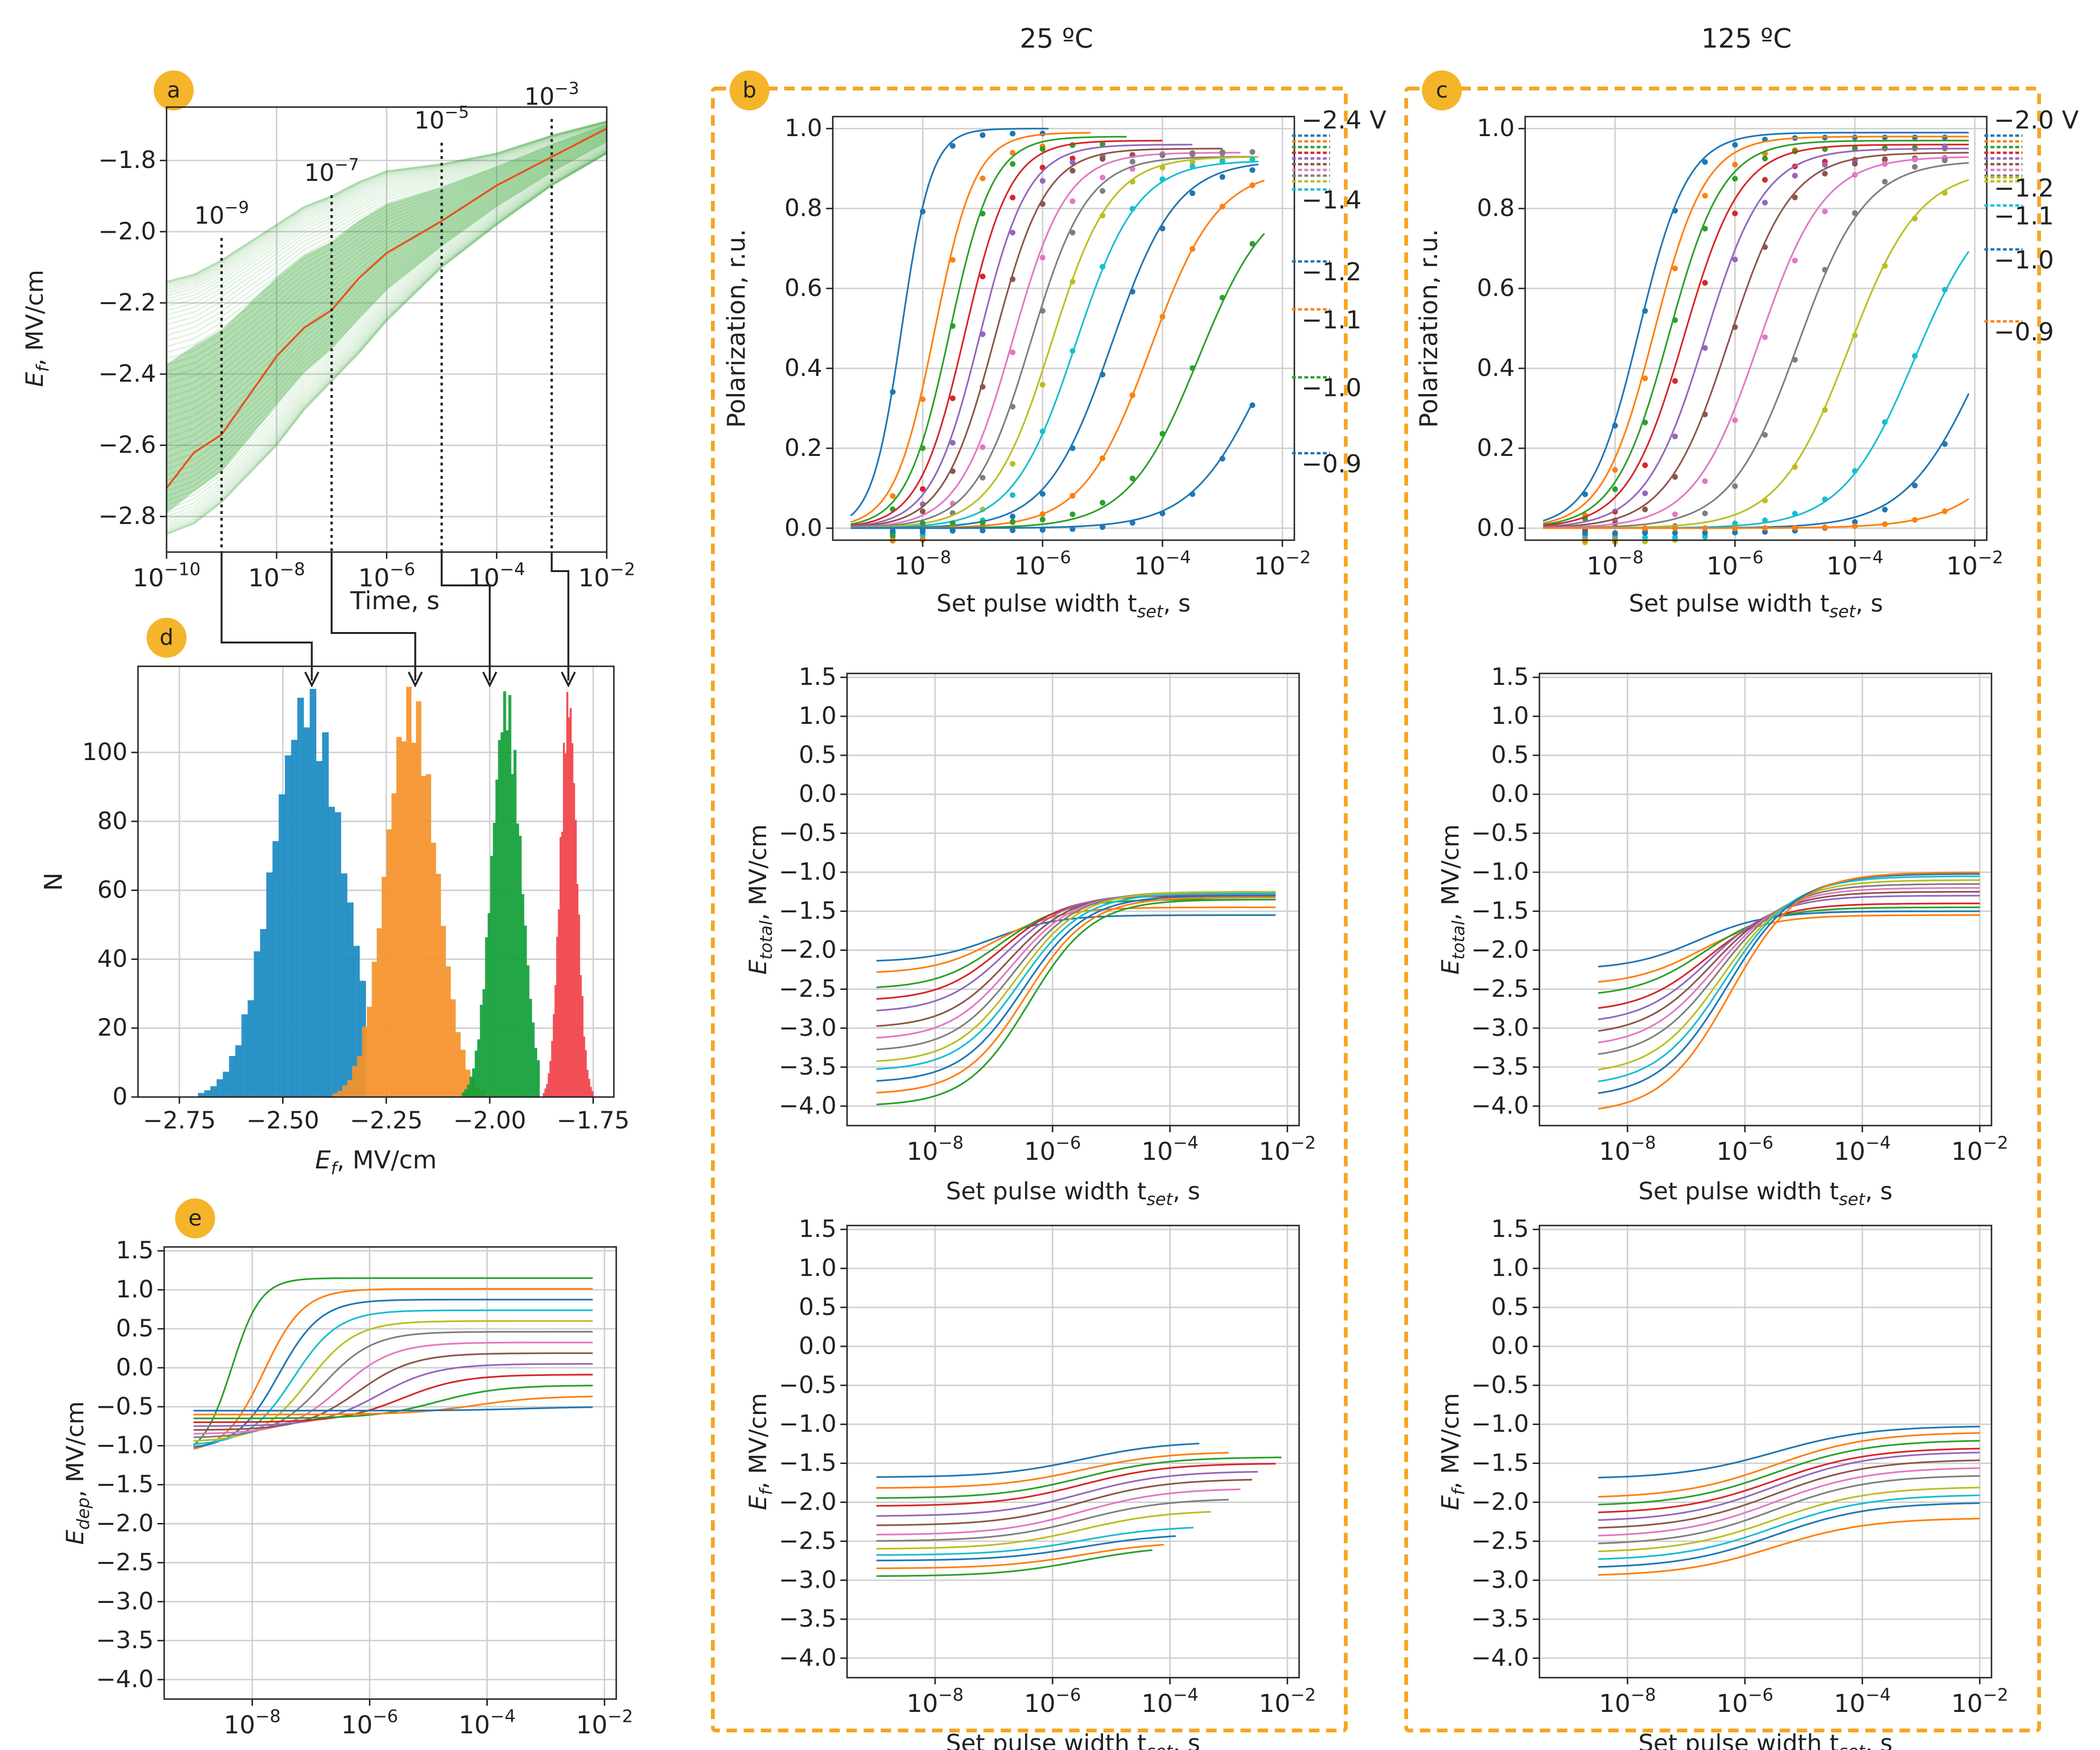 The width and height of the screenshot is (2100, 1750). Describe the element at coordinates (112, 890) in the screenshot. I see `y-tick-label: 60` at that location.